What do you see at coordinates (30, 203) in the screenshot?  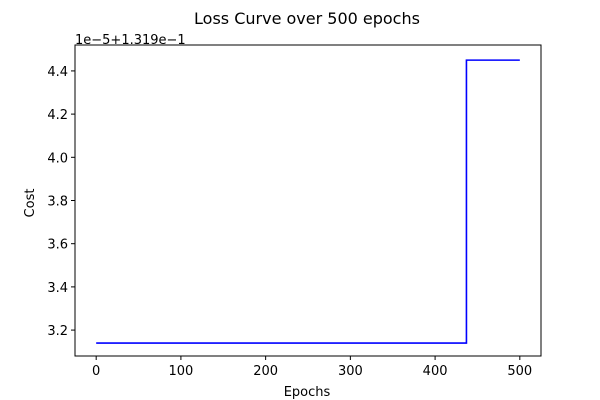 I see `y-axis-label: Cost` at bounding box center [30, 203].